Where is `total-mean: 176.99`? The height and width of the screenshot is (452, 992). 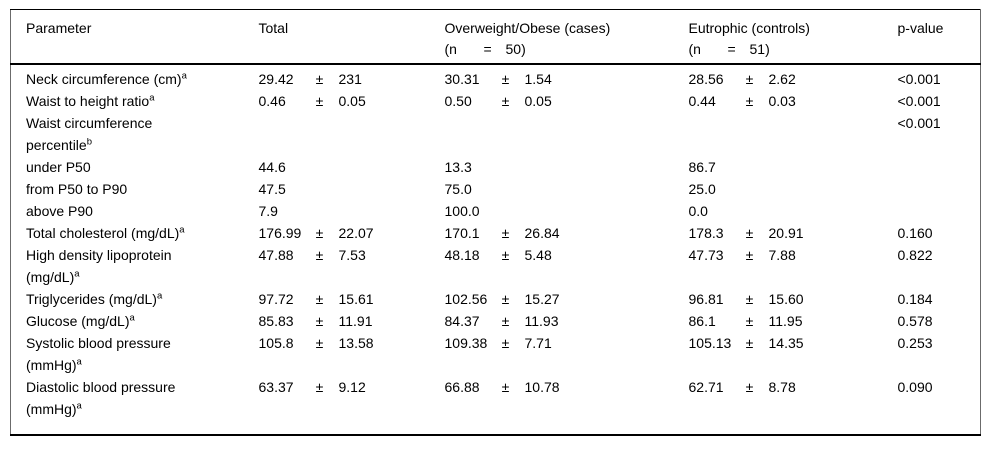
total-mean: 176.99 is located at coordinates (280, 233).